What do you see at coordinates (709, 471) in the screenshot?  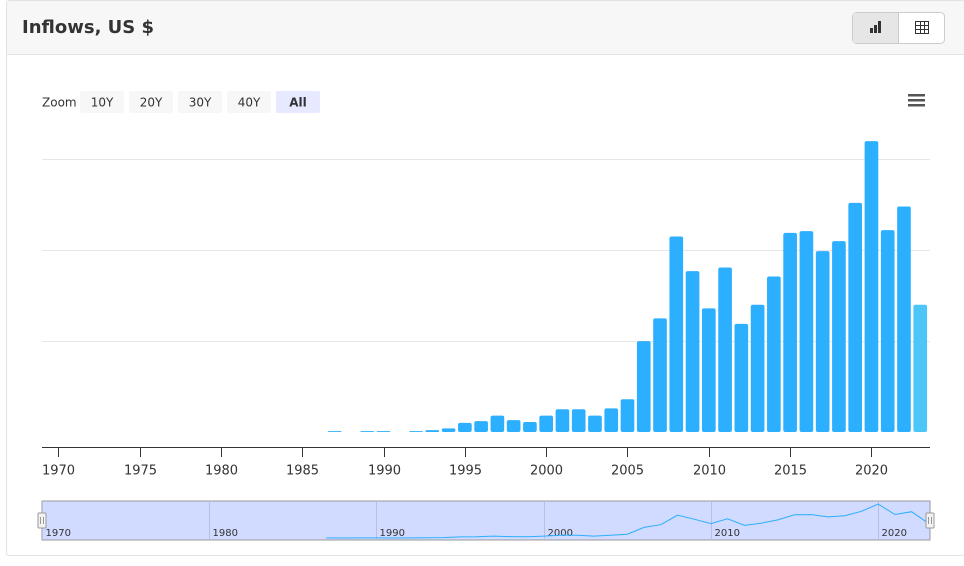 I see `x-tick-label: 2010` at bounding box center [709, 471].